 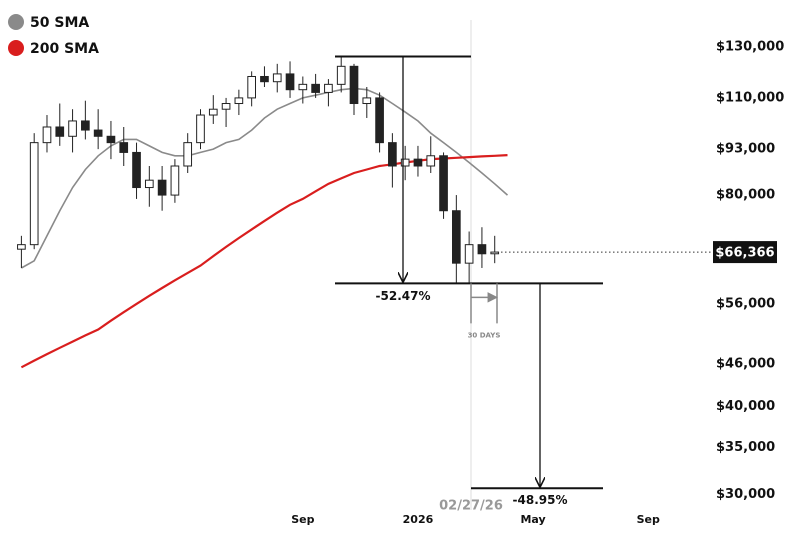 What do you see at coordinates (403, 296) in the screenshot?
I see `drawdown-label: -52.47%` at bounding box center [403, 296].